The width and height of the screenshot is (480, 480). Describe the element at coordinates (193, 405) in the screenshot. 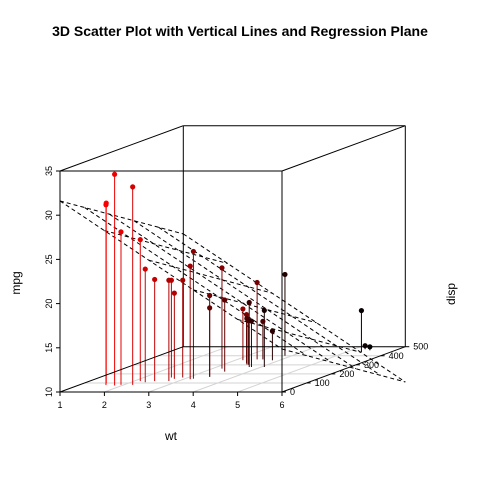

I see `x-tick-label: 4` at that location.